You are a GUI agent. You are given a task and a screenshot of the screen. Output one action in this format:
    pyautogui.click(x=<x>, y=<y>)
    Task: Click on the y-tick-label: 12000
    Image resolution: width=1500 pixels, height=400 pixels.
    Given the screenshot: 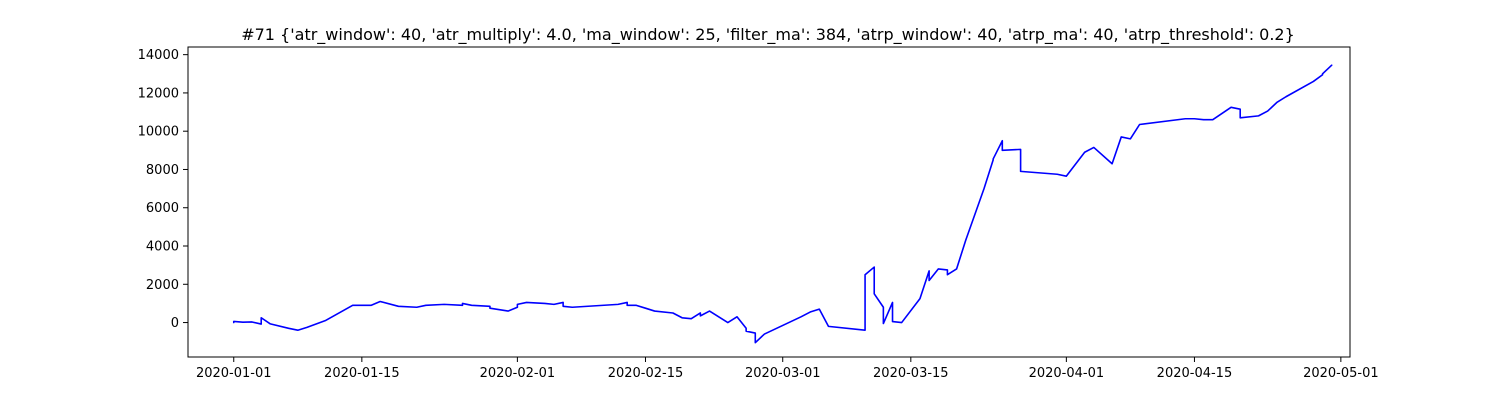 What is the action you would take?
    pyautogui.click(x=158, y=93)
    